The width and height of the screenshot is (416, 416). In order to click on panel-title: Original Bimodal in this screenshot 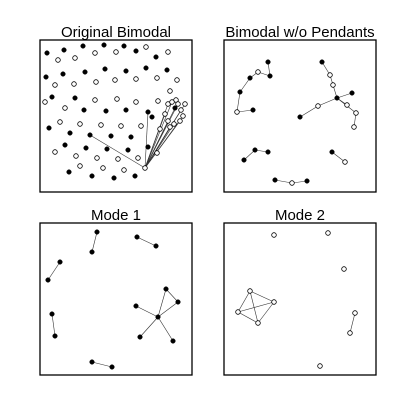, I will do `click(116, 32)`.